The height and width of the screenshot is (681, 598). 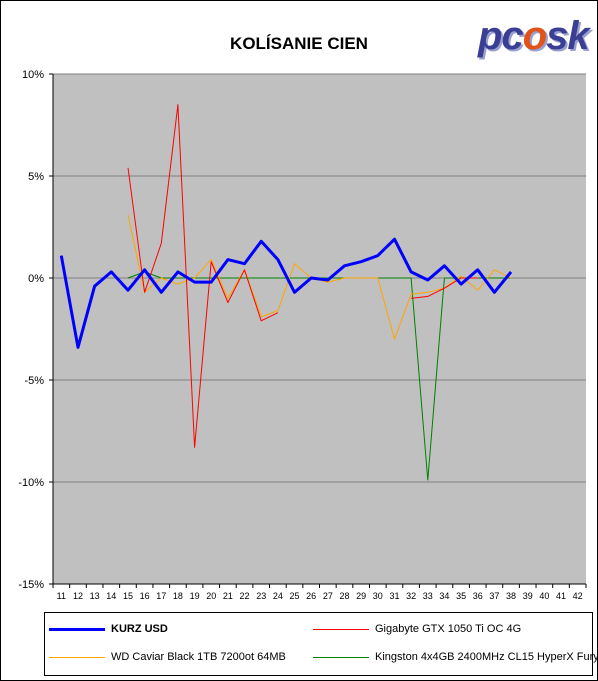 What do you see at coordinates (295, 596) in the screenshot?
I see `x-tick-label: 25` at bounding box center [295, 596].